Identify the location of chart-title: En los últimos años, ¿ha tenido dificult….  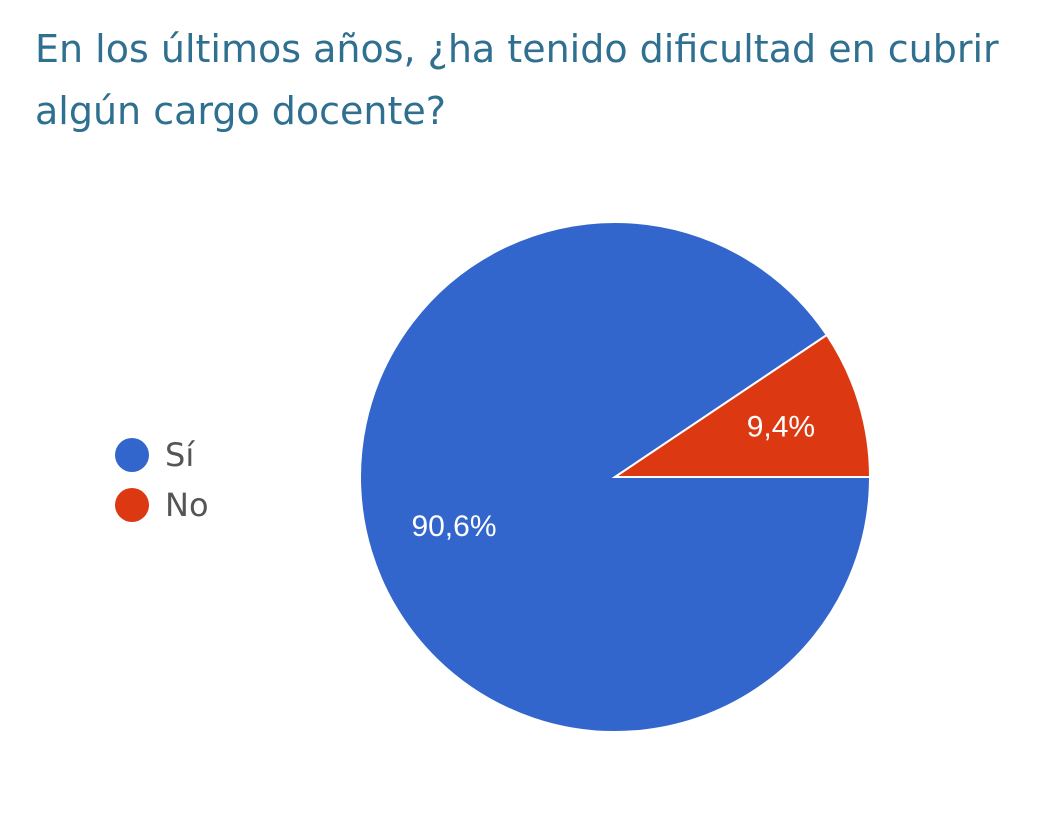
(517, 80).